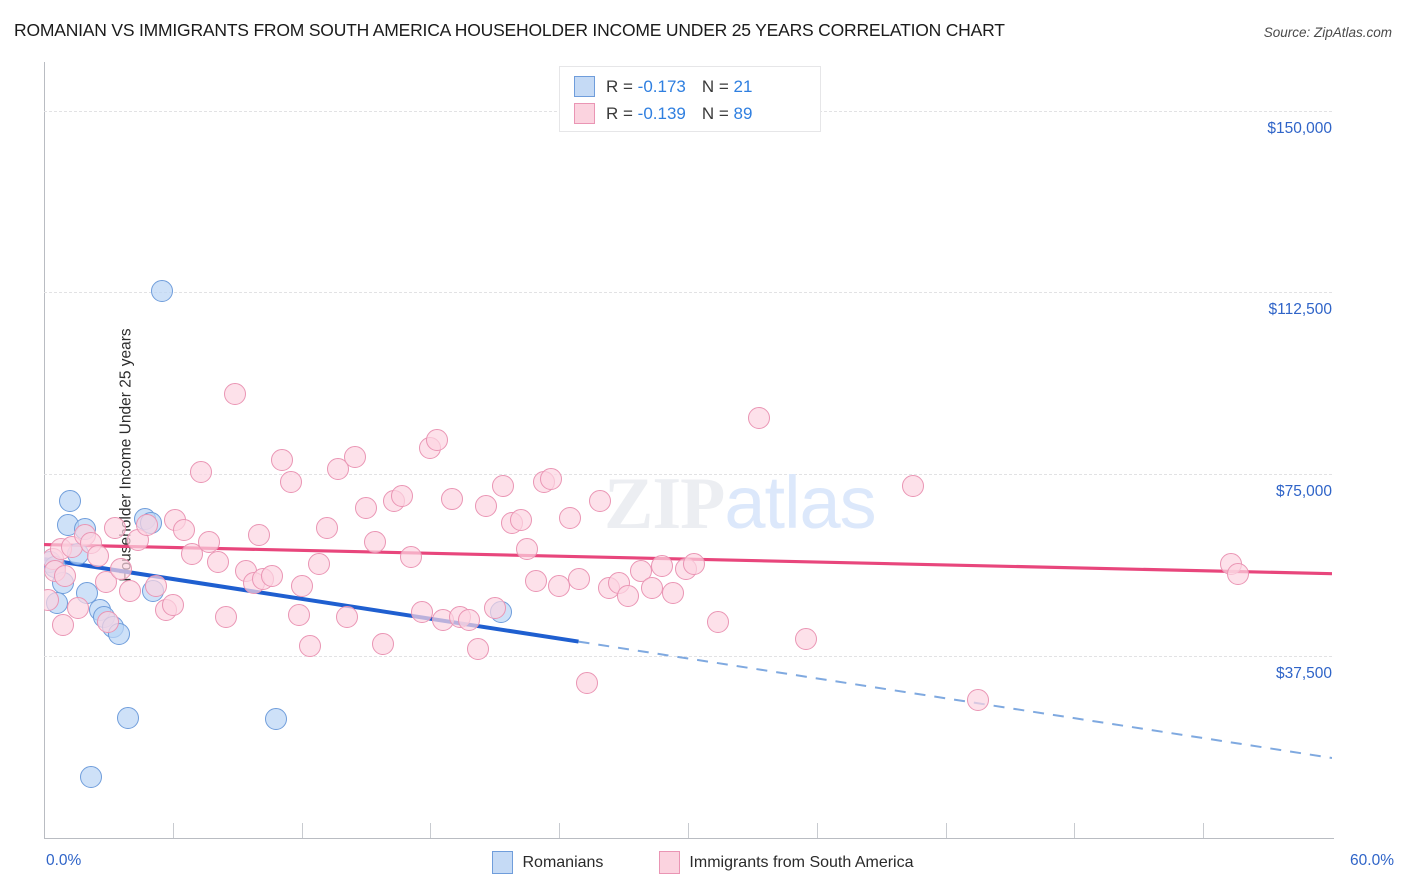  Describe the element at coordinates (670, 862) in the screenshot. I see `legend-swatch-immigrants` at that location.